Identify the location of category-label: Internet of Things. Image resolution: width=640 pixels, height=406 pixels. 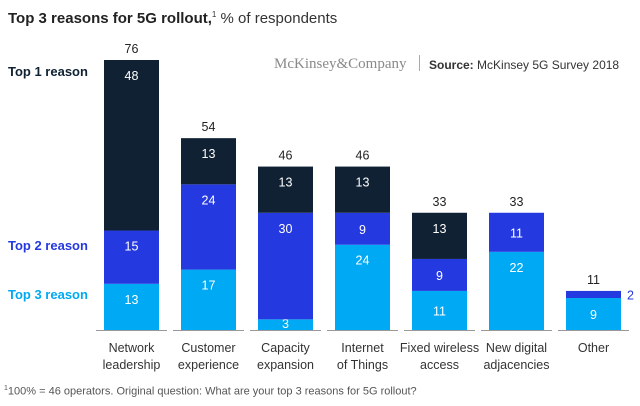
(363, 357).